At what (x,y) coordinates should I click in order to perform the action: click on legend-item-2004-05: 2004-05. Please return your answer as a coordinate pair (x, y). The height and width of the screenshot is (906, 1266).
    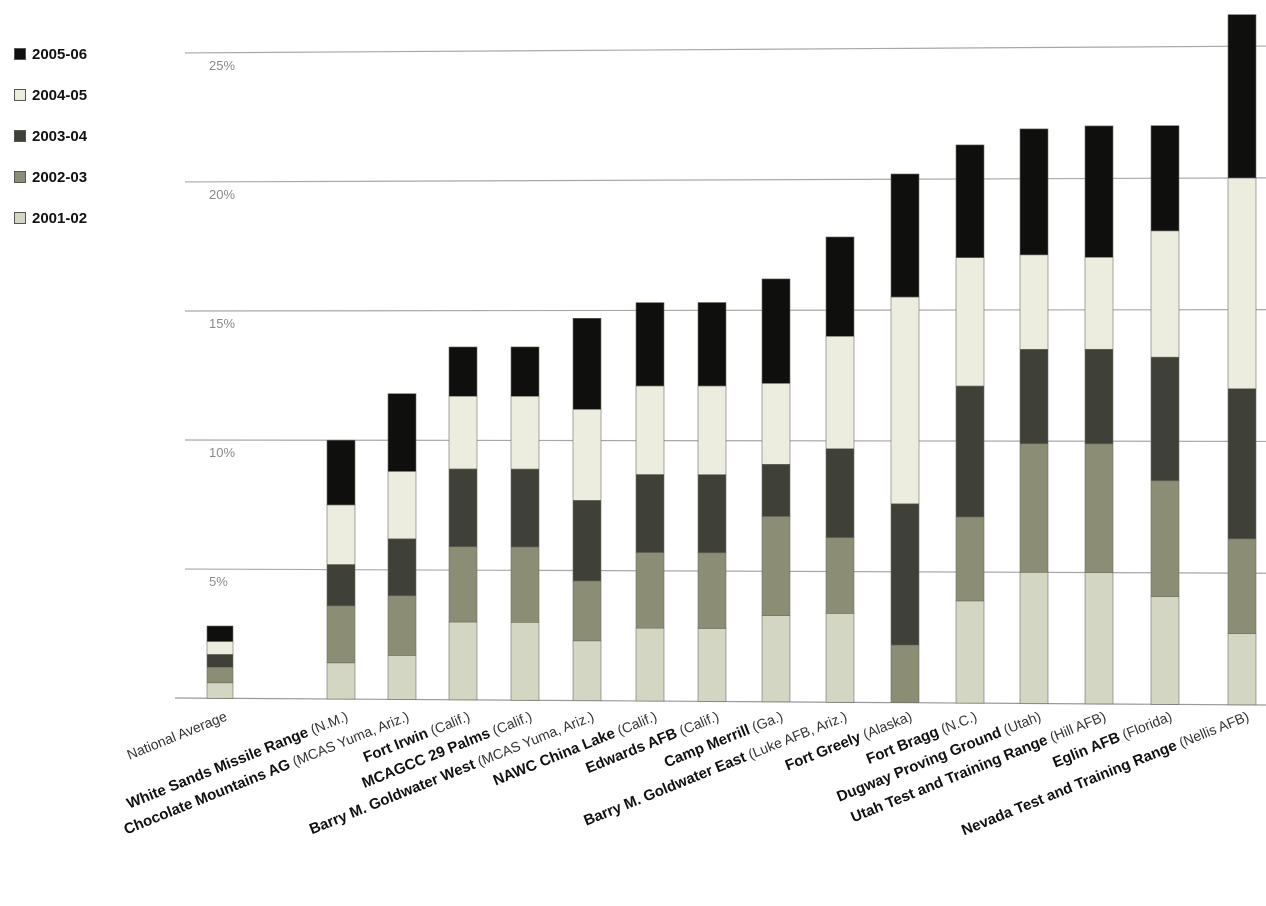
    Looking at the image, I should click on (50, 95).